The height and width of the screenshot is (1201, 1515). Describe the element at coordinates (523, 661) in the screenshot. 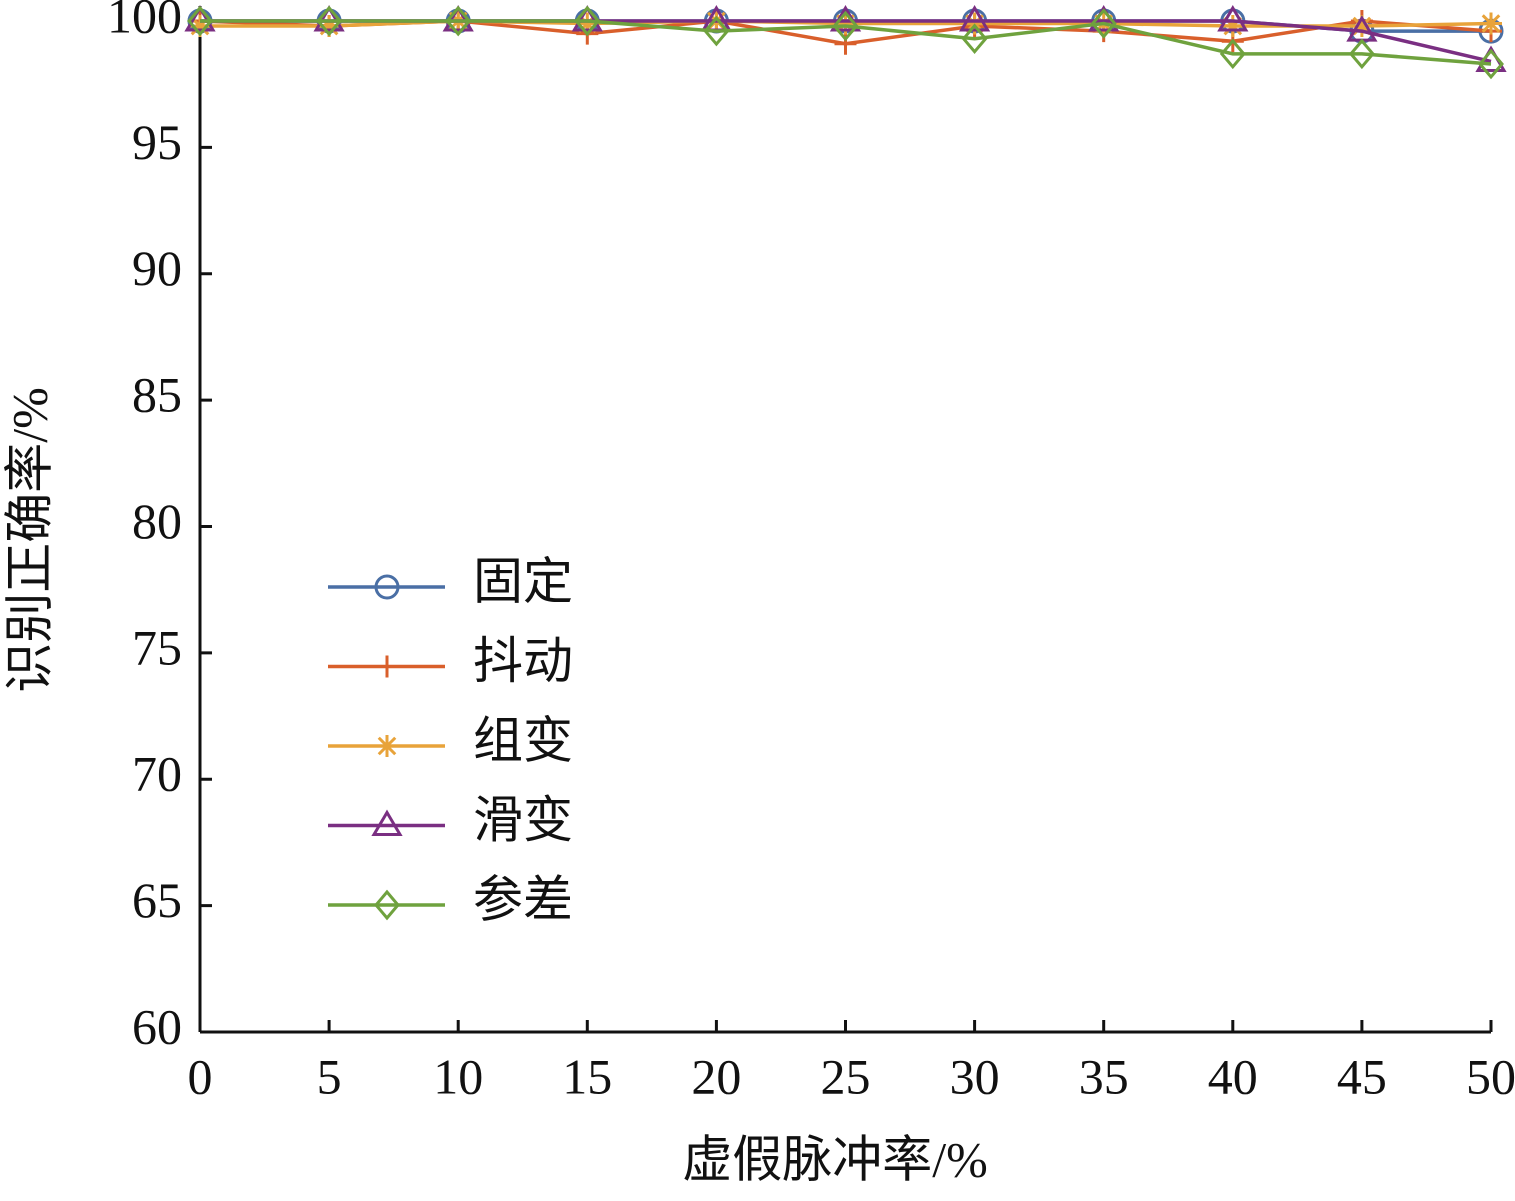

I see `legend-label: 抖动` at that location.